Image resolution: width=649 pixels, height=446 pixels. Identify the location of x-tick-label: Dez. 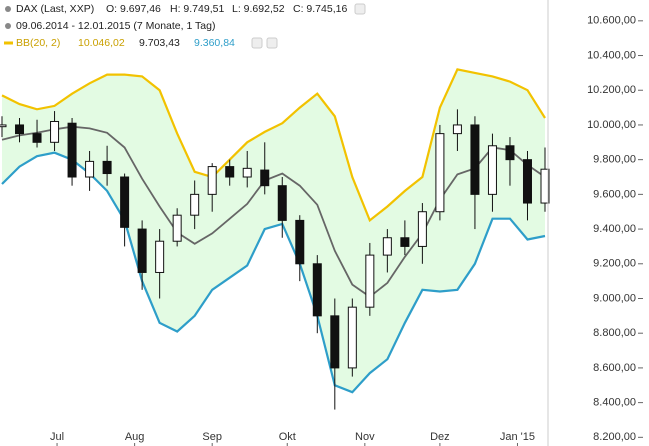
(440, 437).